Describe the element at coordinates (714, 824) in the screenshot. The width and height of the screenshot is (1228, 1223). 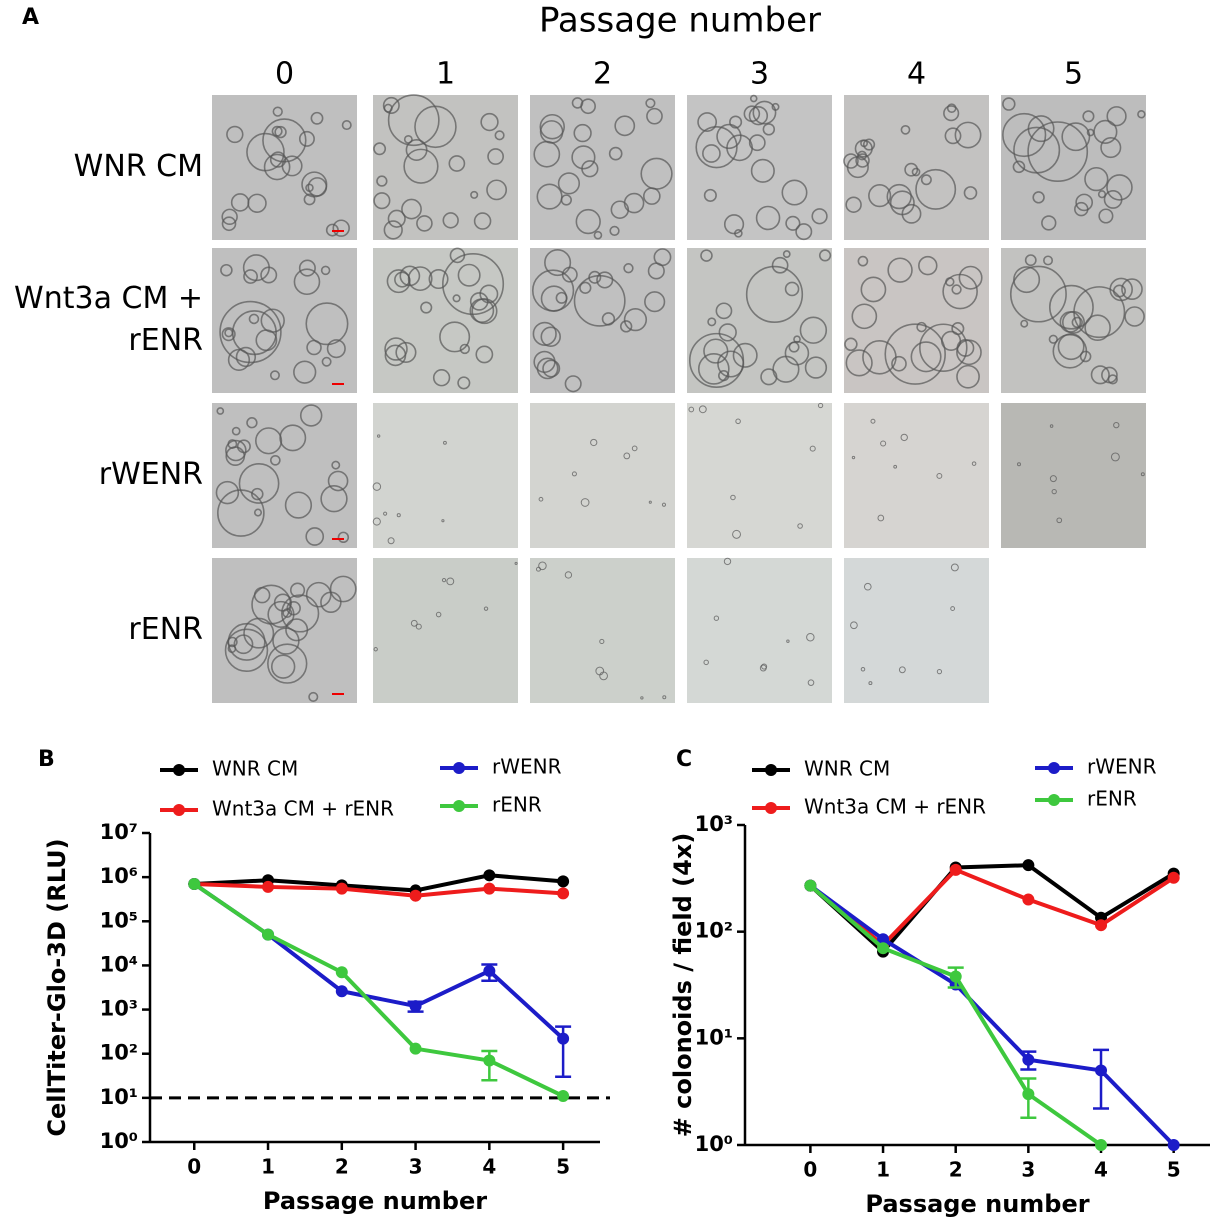
I see `y-tick-label: 10³` at that location.